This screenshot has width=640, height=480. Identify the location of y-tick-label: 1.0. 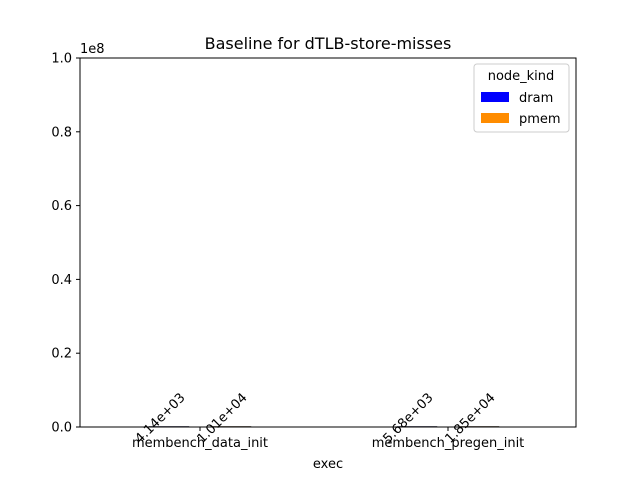
(61, 59).